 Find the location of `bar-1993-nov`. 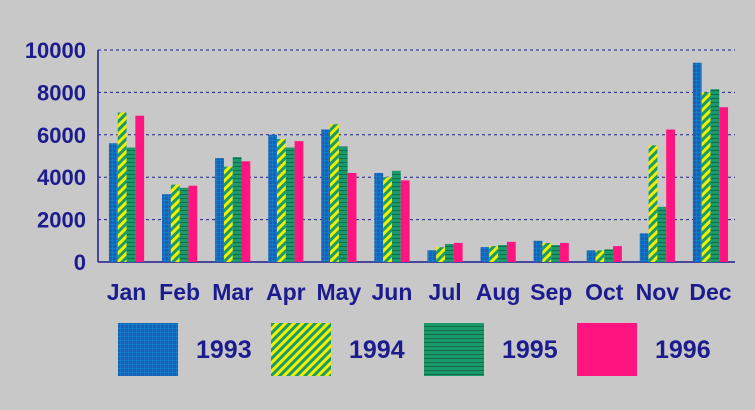

bar-1993-nov is located at coordinates (644, 247).